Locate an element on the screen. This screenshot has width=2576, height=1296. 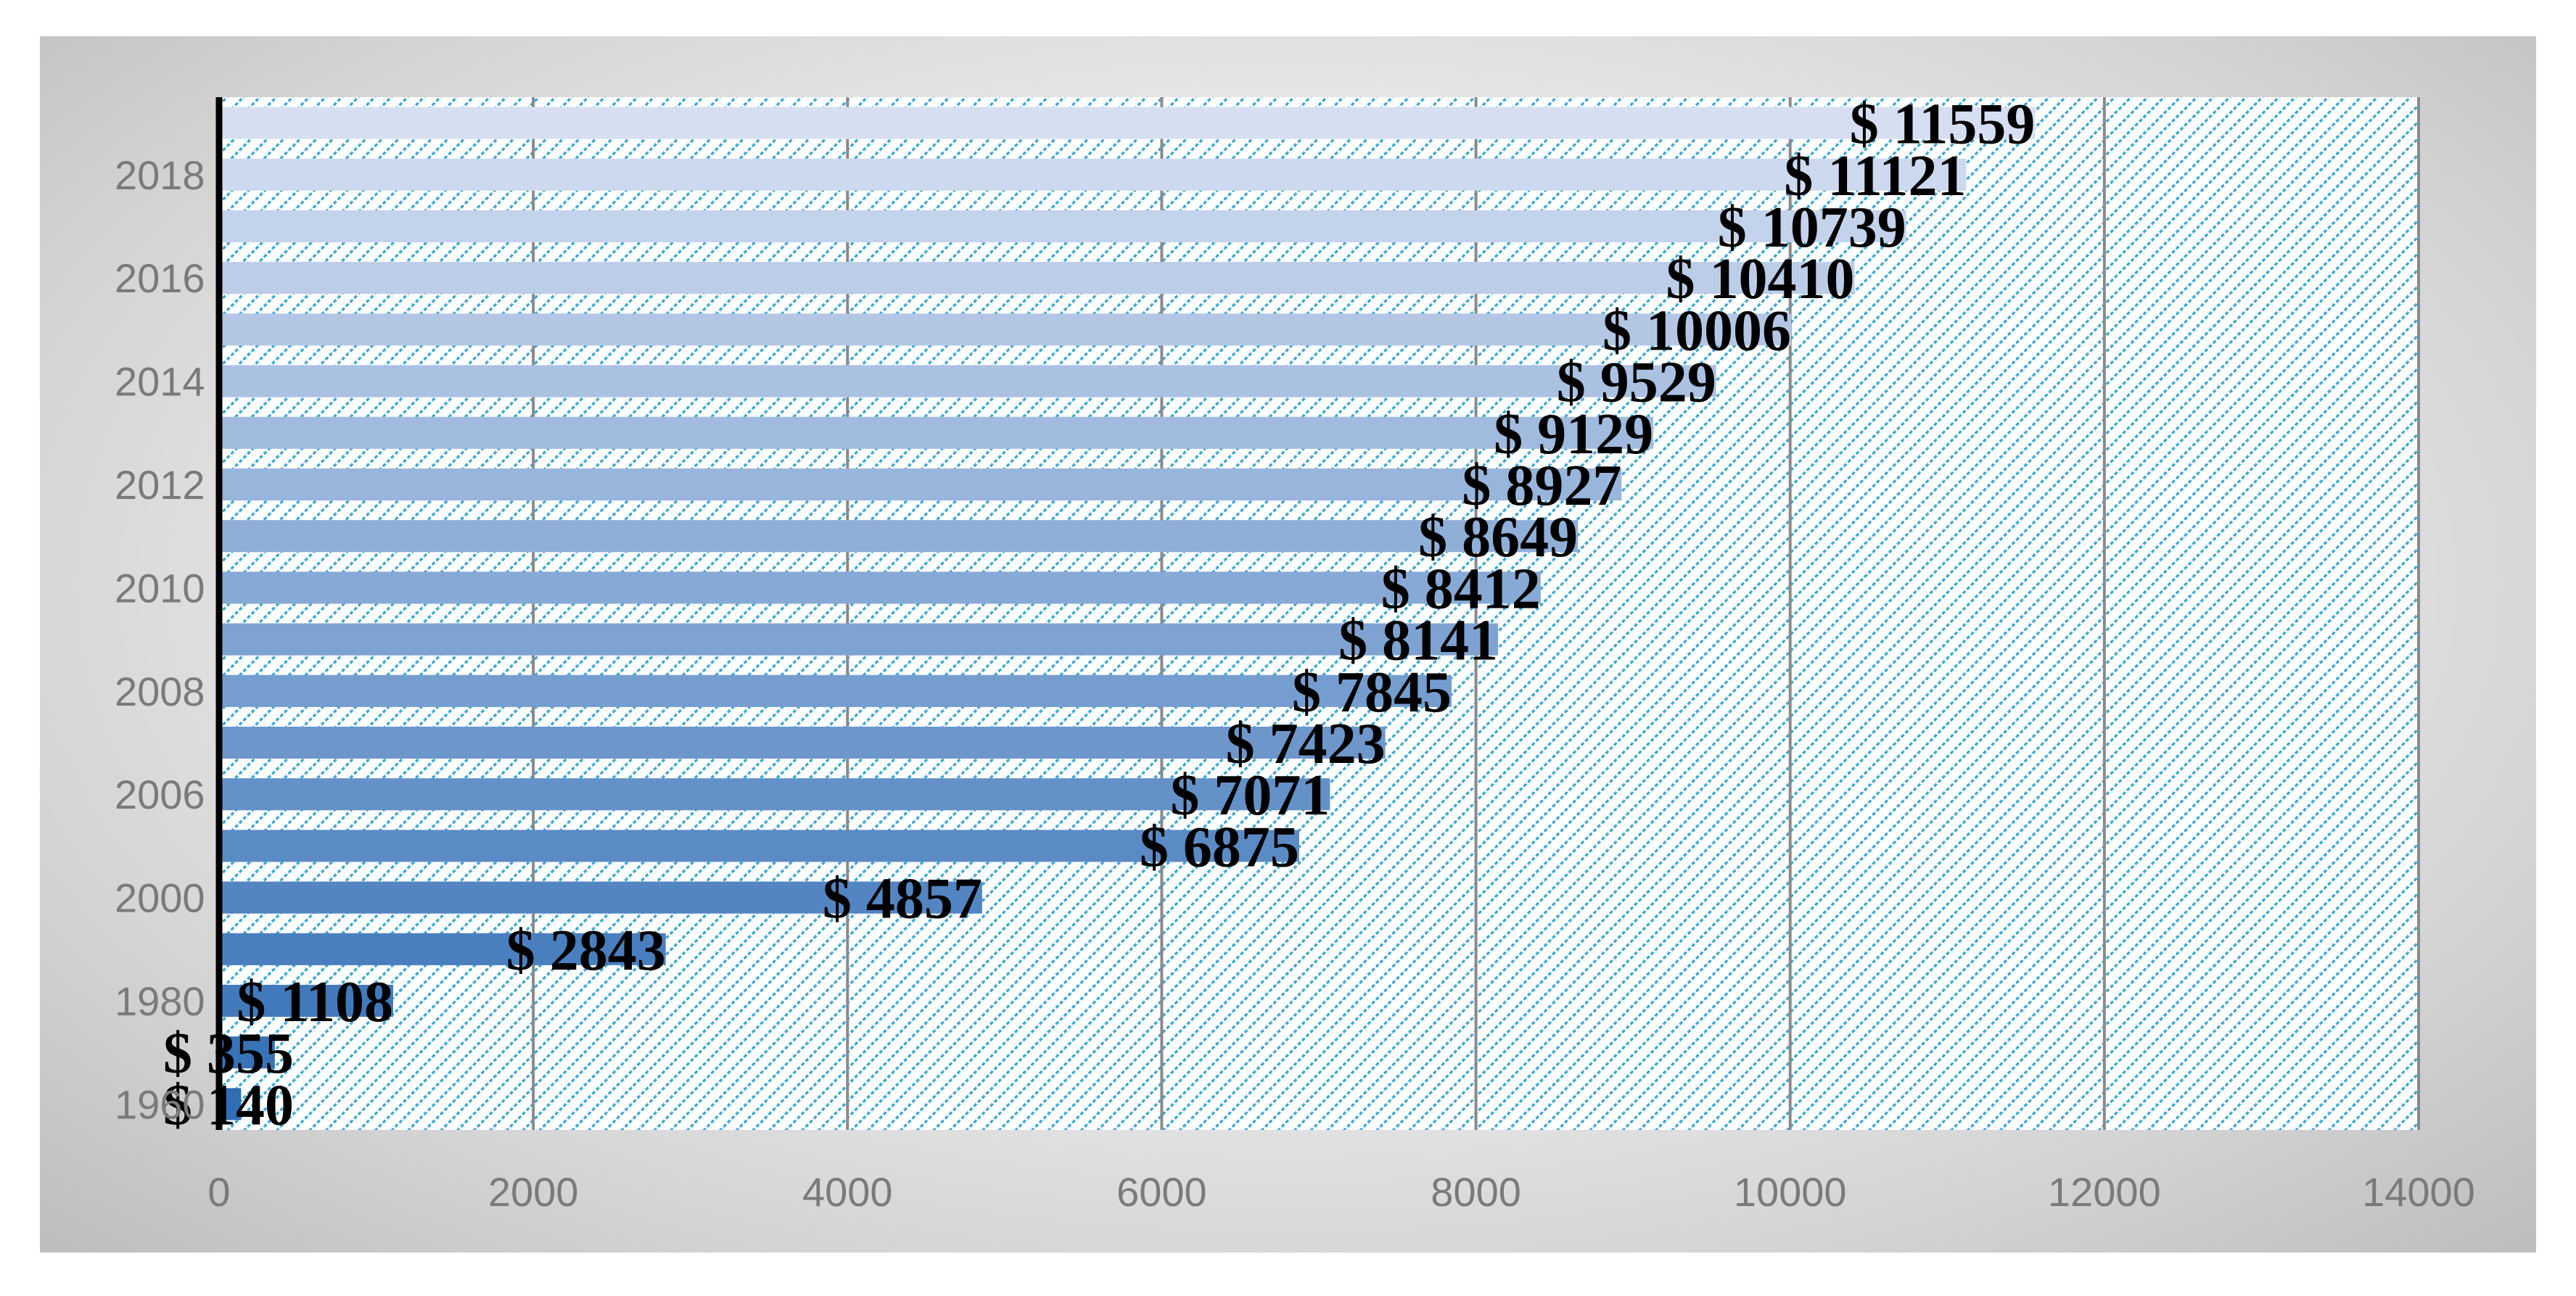
data-label-1960: $ 140 is located at coordinates (228, 1105).